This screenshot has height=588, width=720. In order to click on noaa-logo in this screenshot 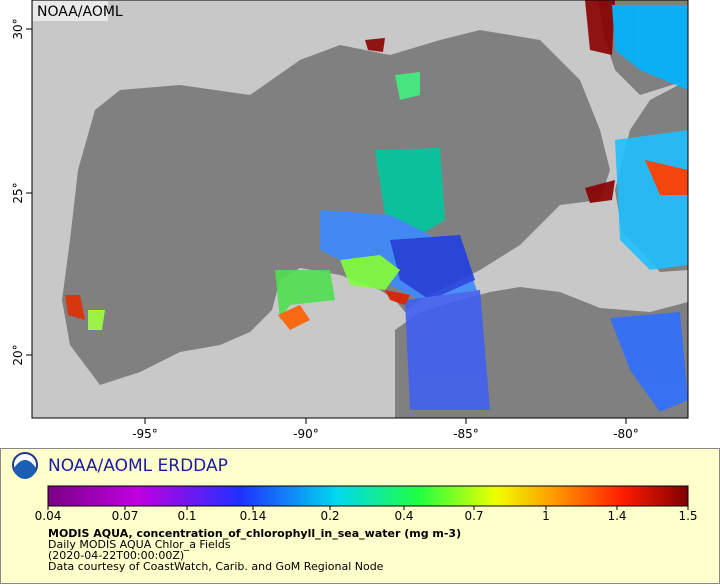, I will do `click(25, 465)`.